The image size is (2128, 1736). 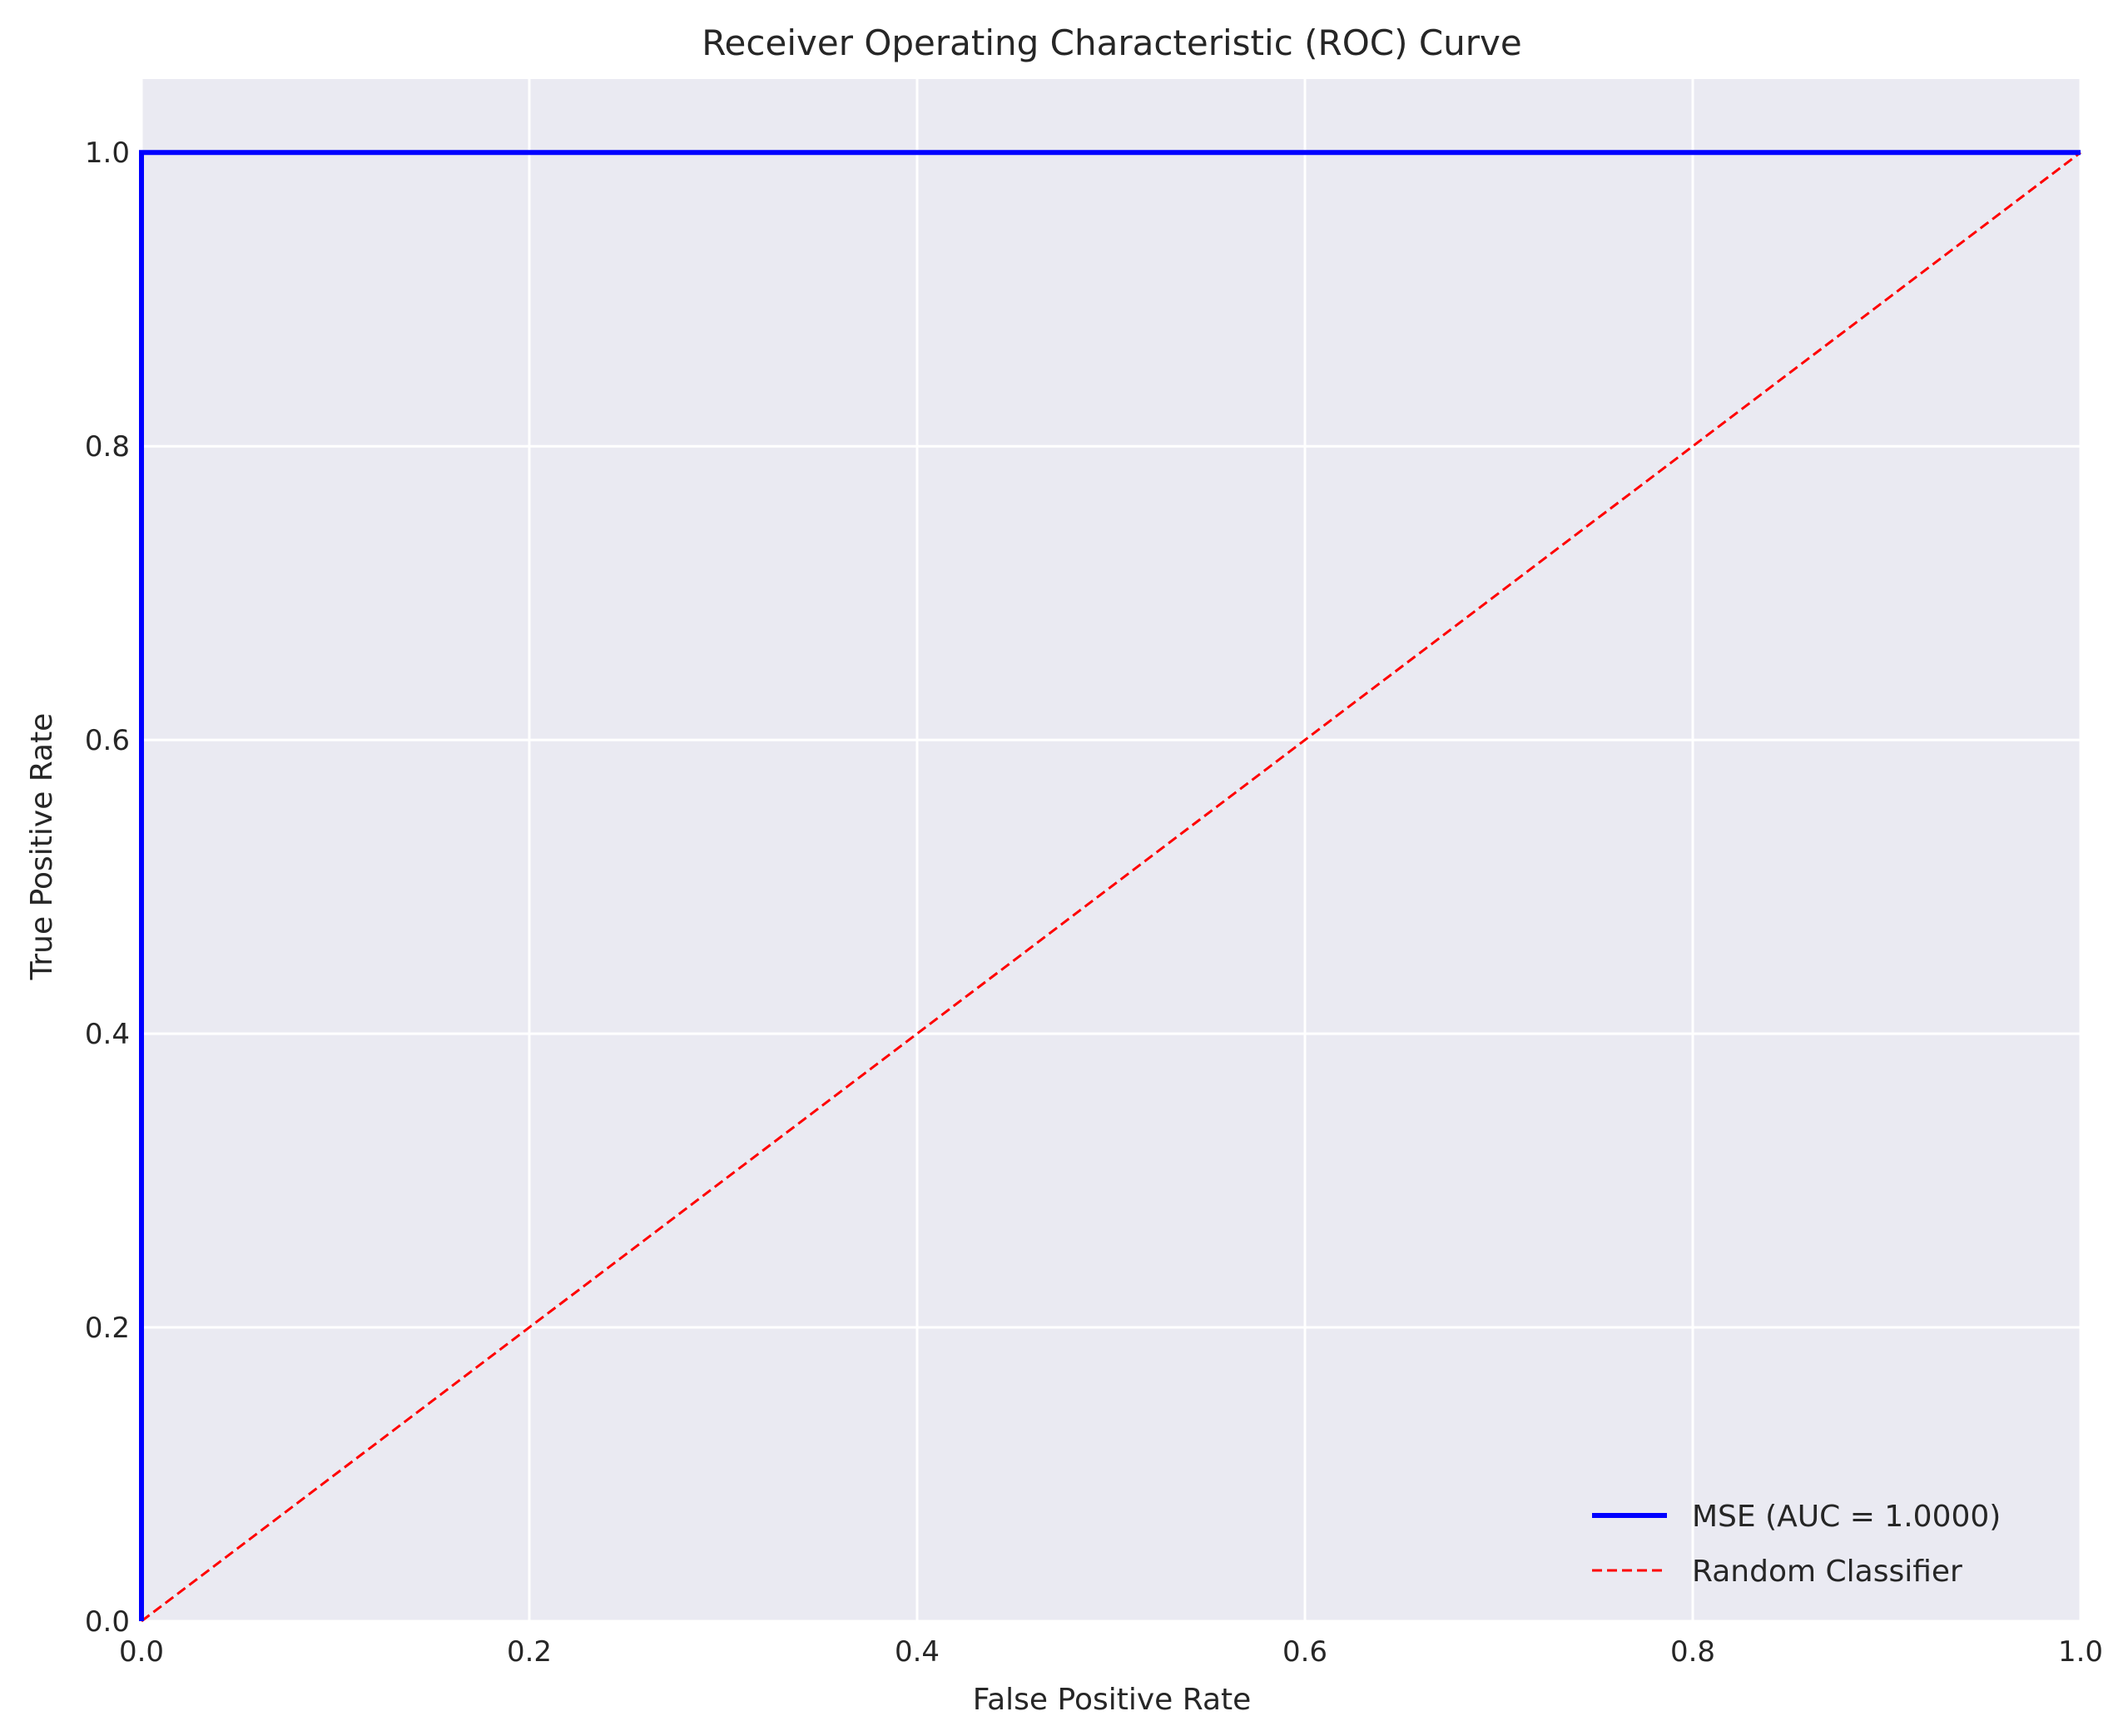 I want to click on y-tick-label: 1.0, so click(x=107, y=153).